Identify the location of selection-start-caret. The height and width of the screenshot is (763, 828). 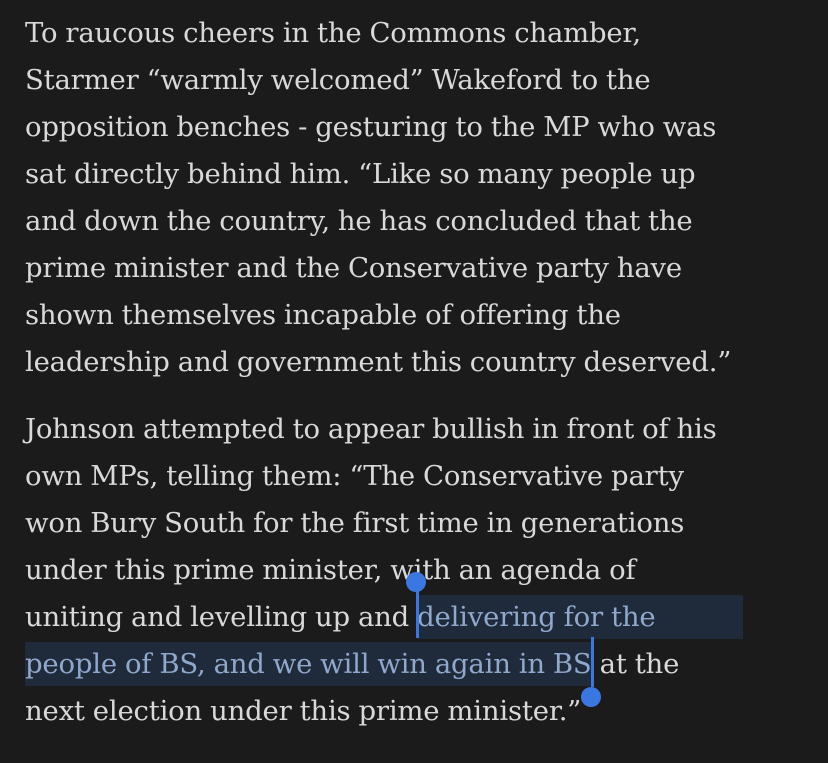
(418, 613).